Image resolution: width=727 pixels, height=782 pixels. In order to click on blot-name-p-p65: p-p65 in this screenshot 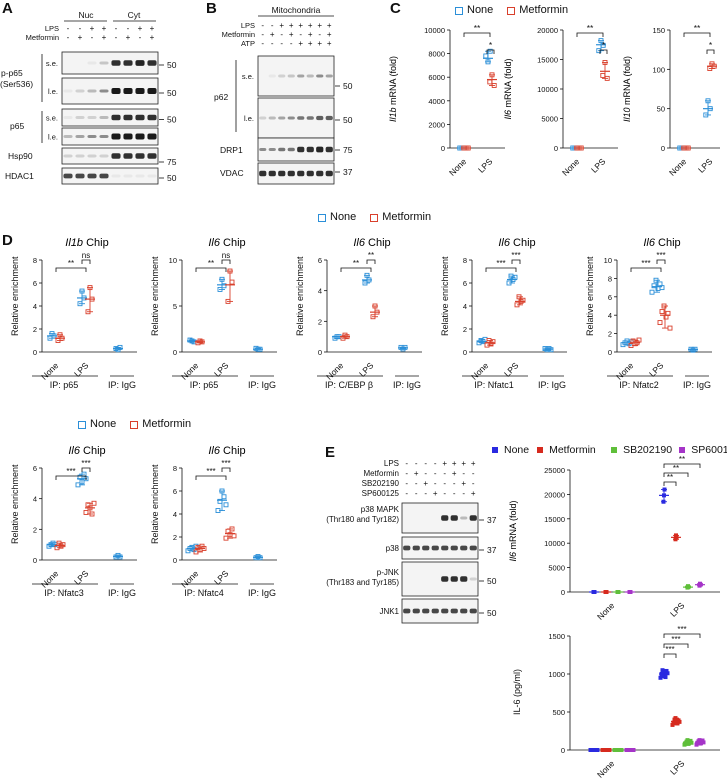, I will do `click(12, 73)`.